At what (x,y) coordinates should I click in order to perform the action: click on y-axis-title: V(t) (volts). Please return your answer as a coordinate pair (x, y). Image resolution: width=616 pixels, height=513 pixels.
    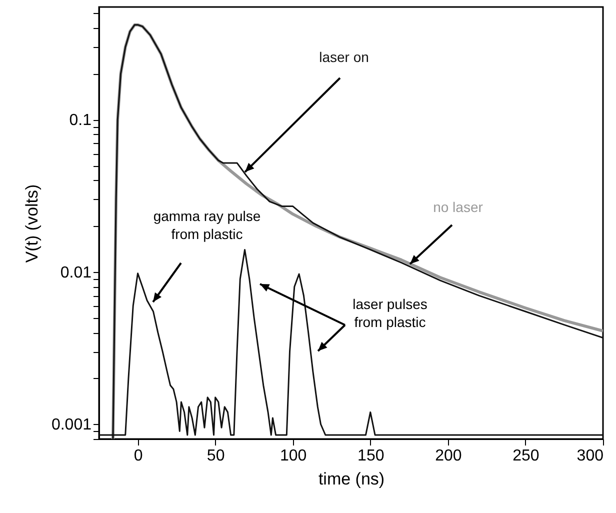
    Looking at the image, I should click on (32, 223).